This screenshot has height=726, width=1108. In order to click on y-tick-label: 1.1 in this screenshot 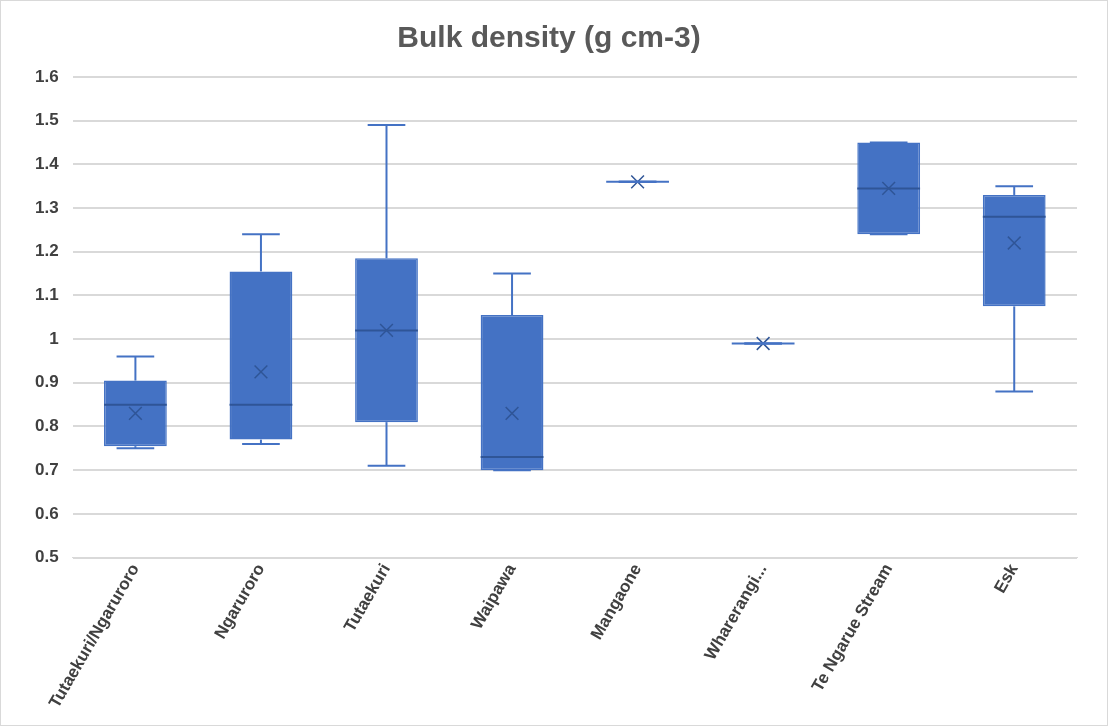, I will do `click(46, 295)`.